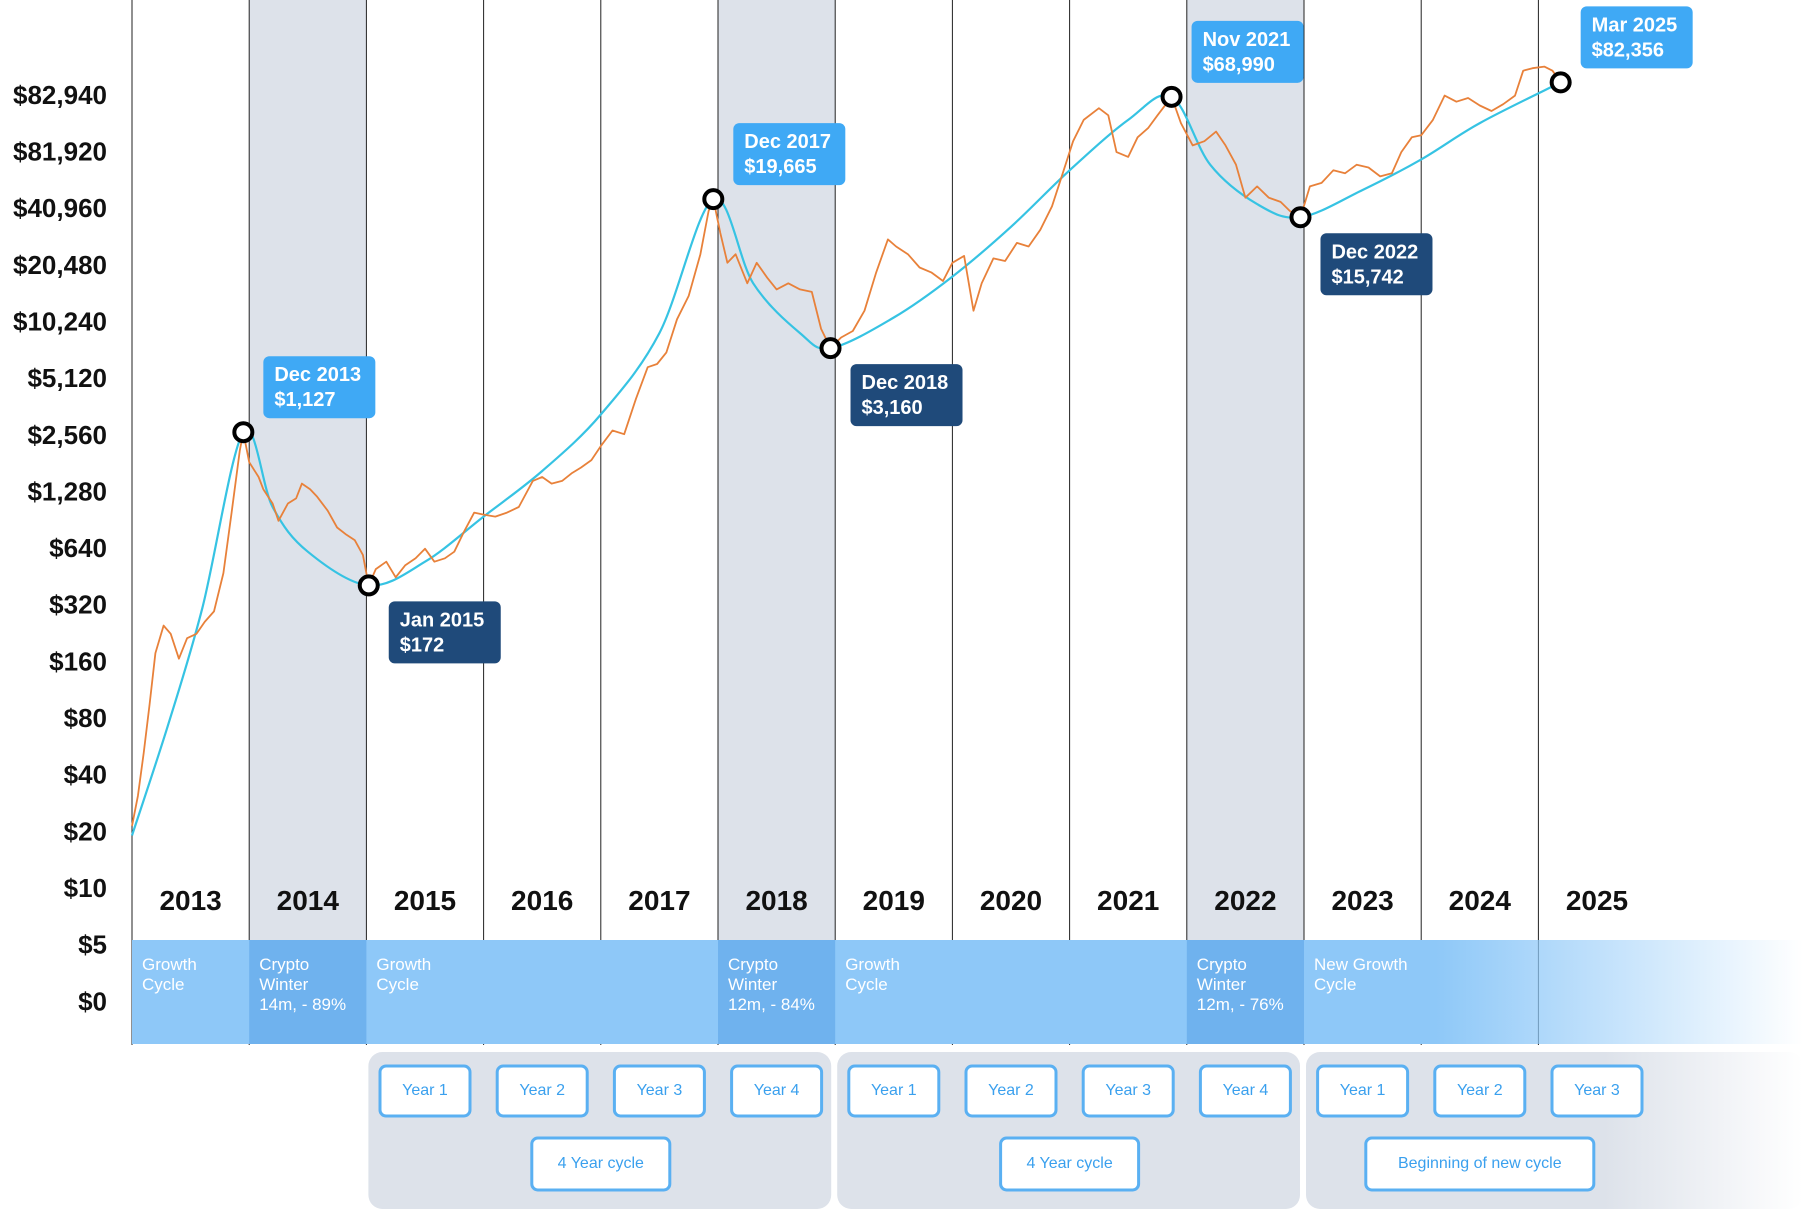 The image size is (1803, 1209). Describe the element at coordinates (1628, 50) in the screenshot. I see `callout-price: $82,356` at that location.